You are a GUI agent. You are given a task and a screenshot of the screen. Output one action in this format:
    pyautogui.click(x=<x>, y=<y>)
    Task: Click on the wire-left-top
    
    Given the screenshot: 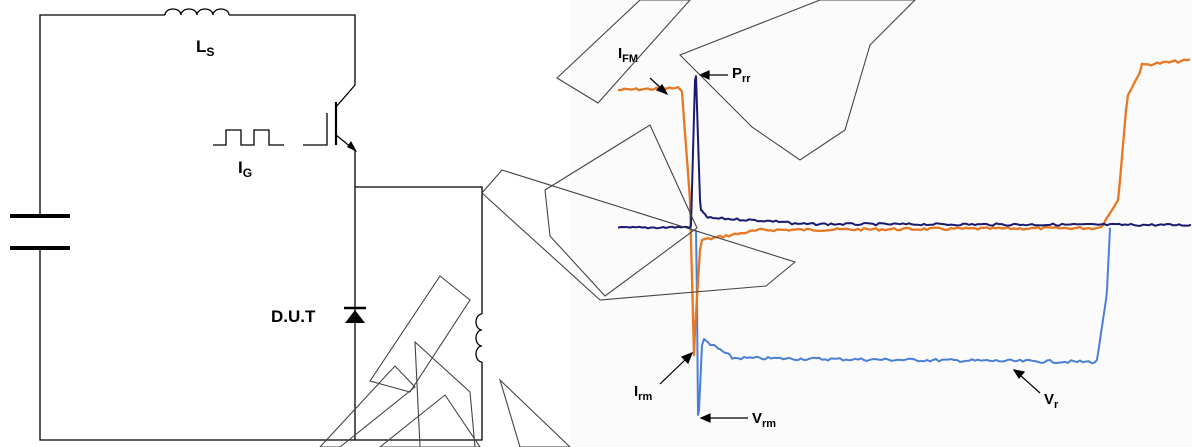 What is the action you would take?
    pyautogui.click(x=102, y=115)
    